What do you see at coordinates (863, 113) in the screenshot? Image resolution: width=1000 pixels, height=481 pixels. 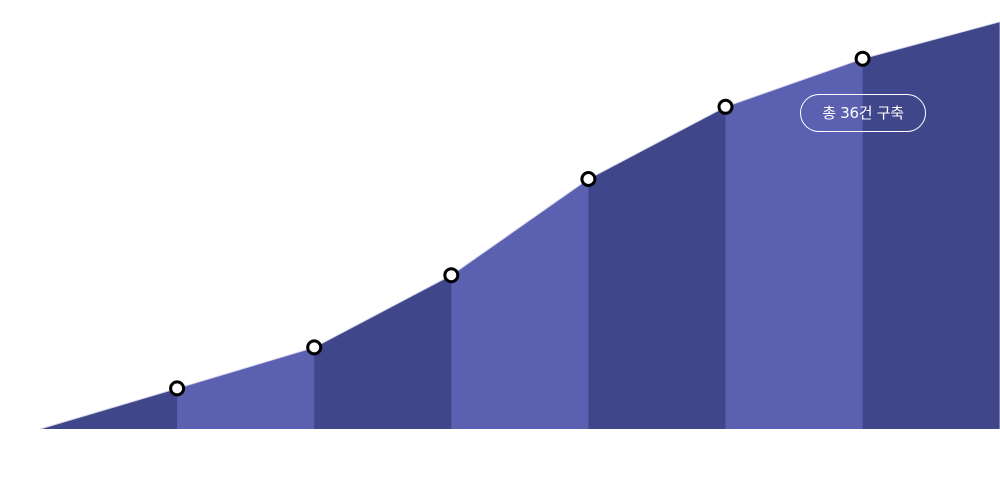 I see `total-annotation-badge: 총 36건 구축` at bounding box center [863, 113].